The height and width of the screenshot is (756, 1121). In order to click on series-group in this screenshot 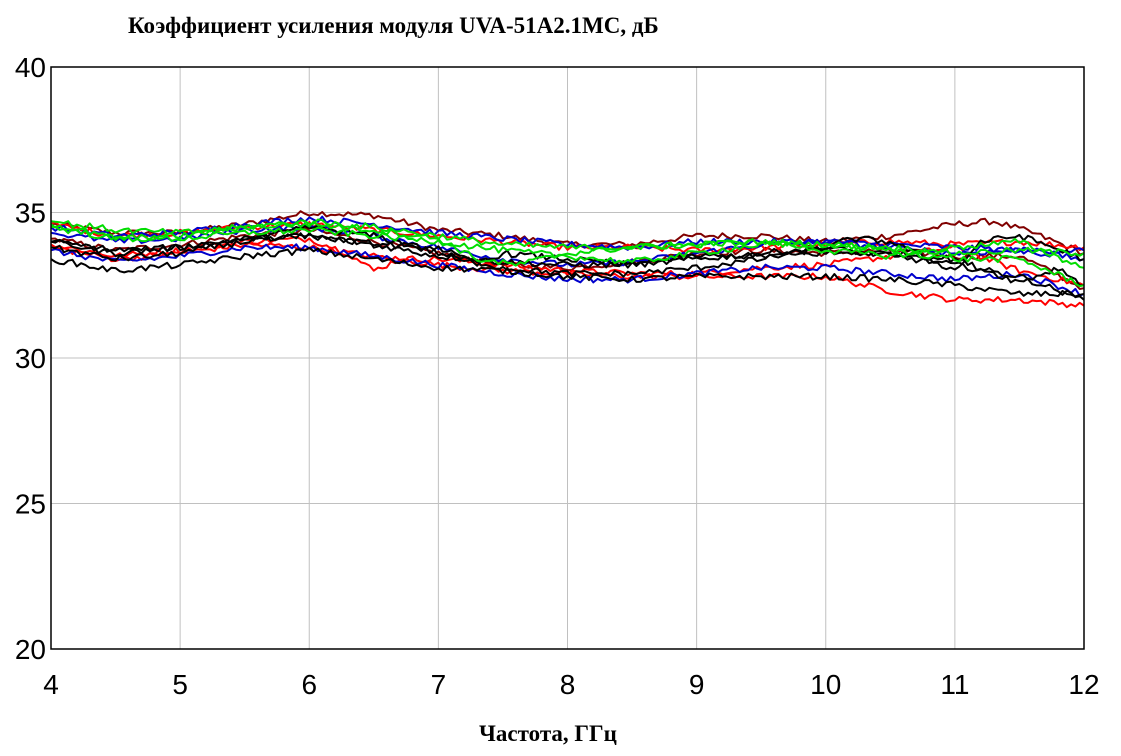, I will do `click(567, 259)`.